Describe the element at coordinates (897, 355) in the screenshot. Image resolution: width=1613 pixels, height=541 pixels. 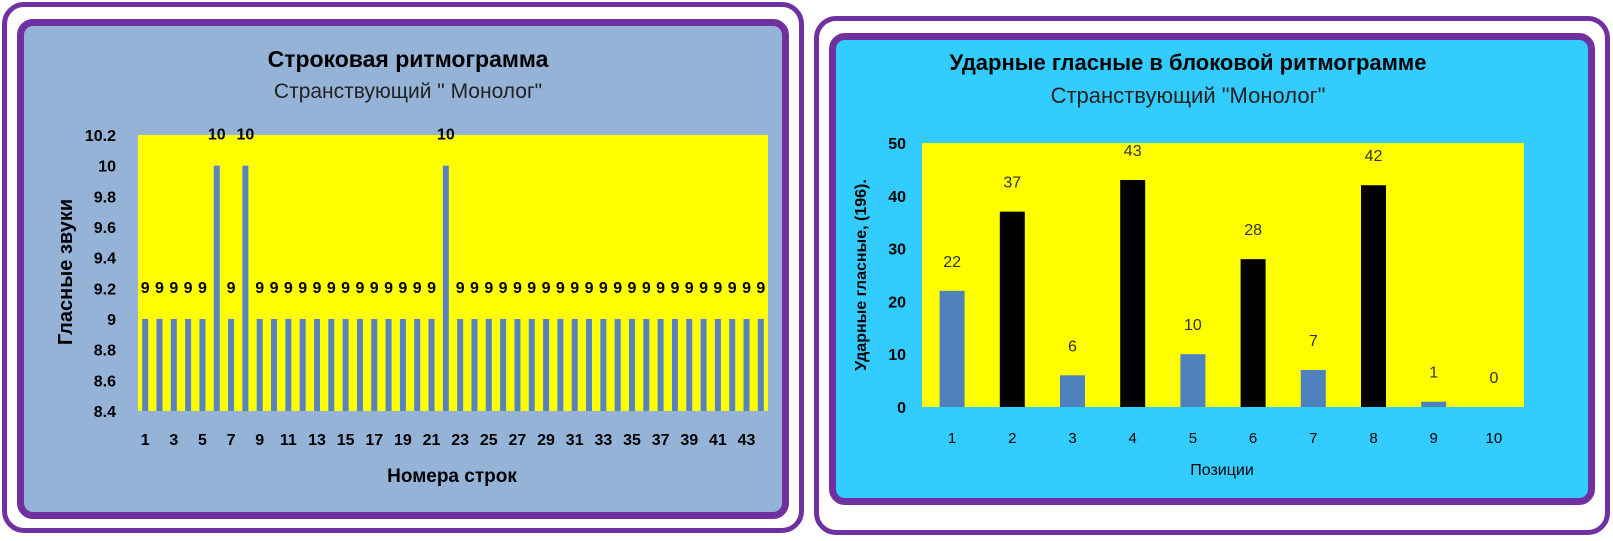
I see `right-y-tick-label: 10` at that location.